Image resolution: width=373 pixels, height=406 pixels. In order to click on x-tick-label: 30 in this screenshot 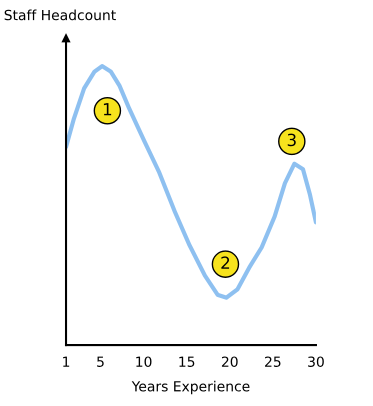, I will do `click(316, 361)`.